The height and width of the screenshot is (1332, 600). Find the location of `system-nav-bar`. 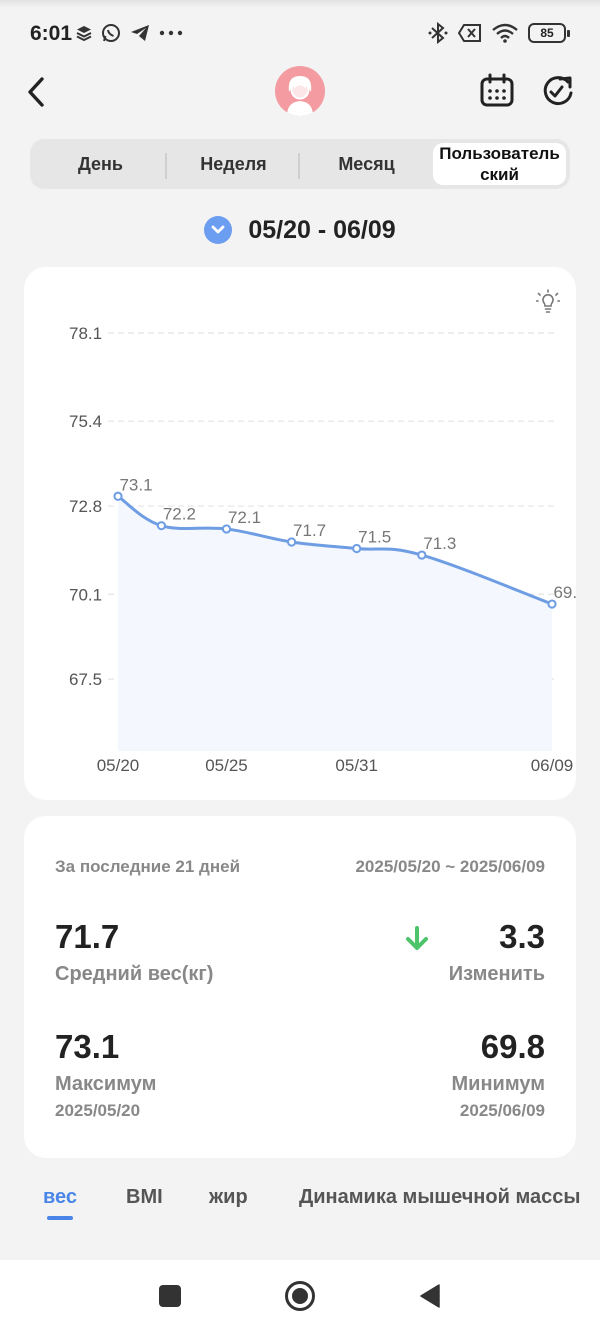

system-nav-bar is located at coordinates (300, 1296).